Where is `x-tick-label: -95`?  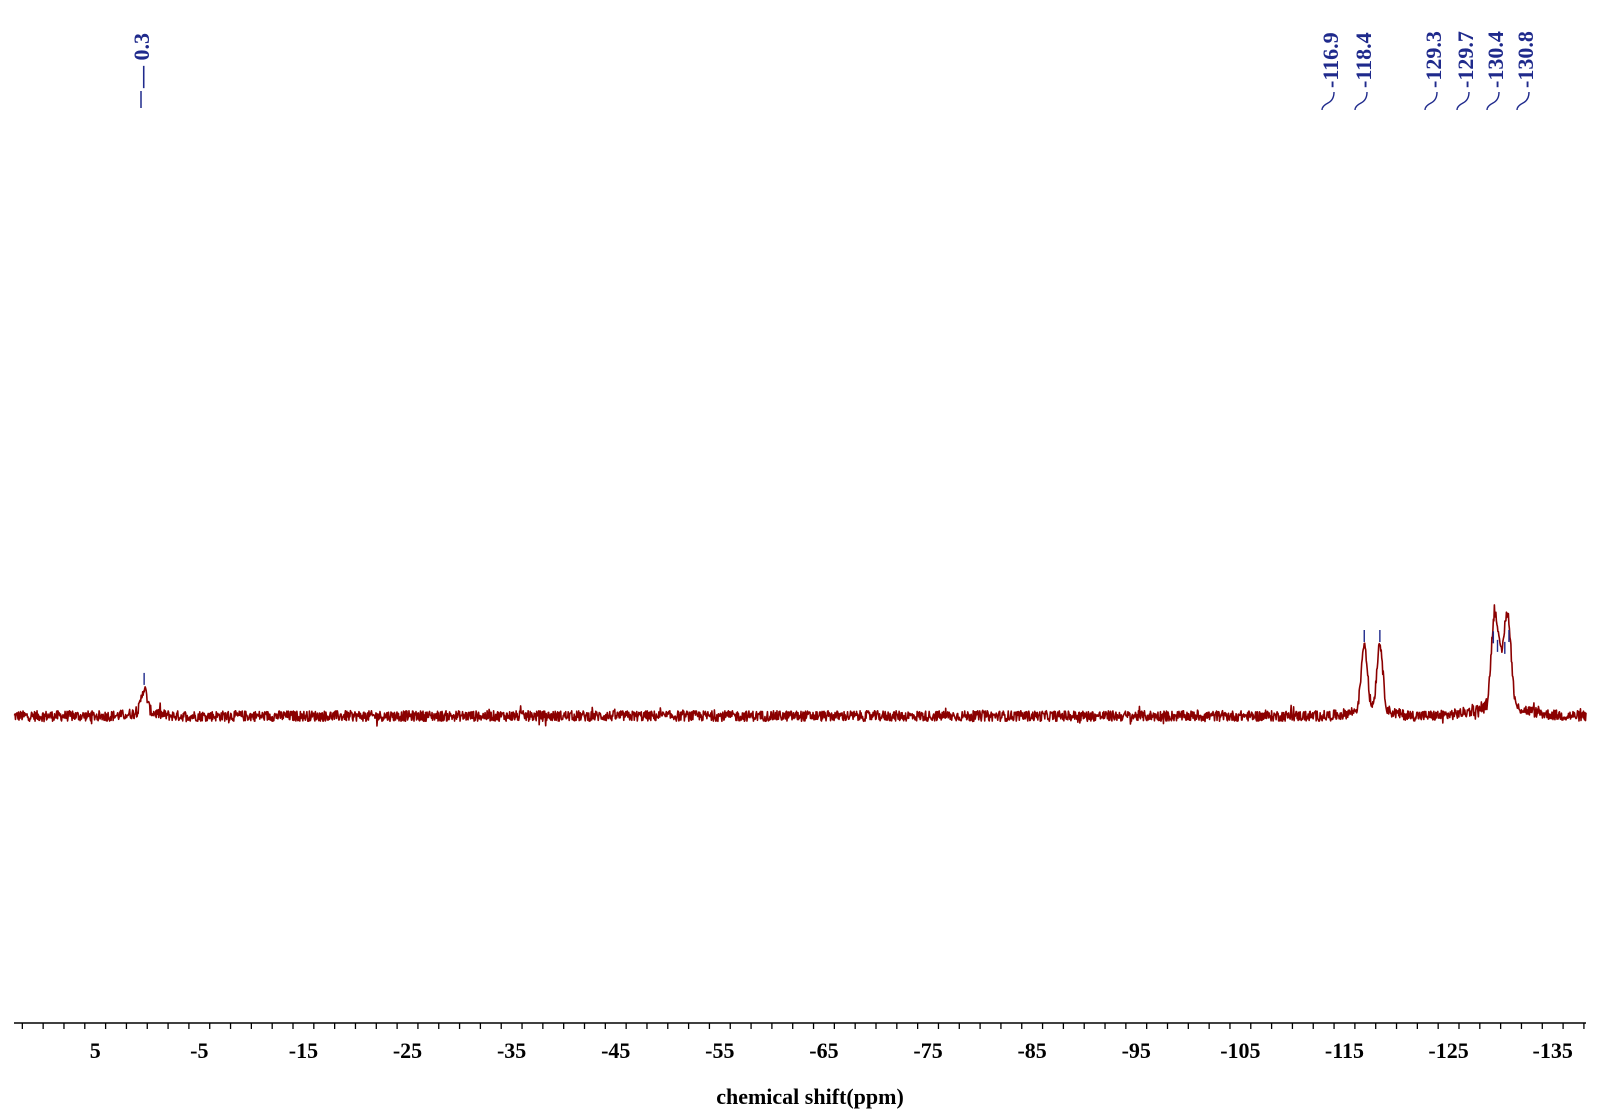 x-tick-label: -95 is located at coordinates (1136, 1050).